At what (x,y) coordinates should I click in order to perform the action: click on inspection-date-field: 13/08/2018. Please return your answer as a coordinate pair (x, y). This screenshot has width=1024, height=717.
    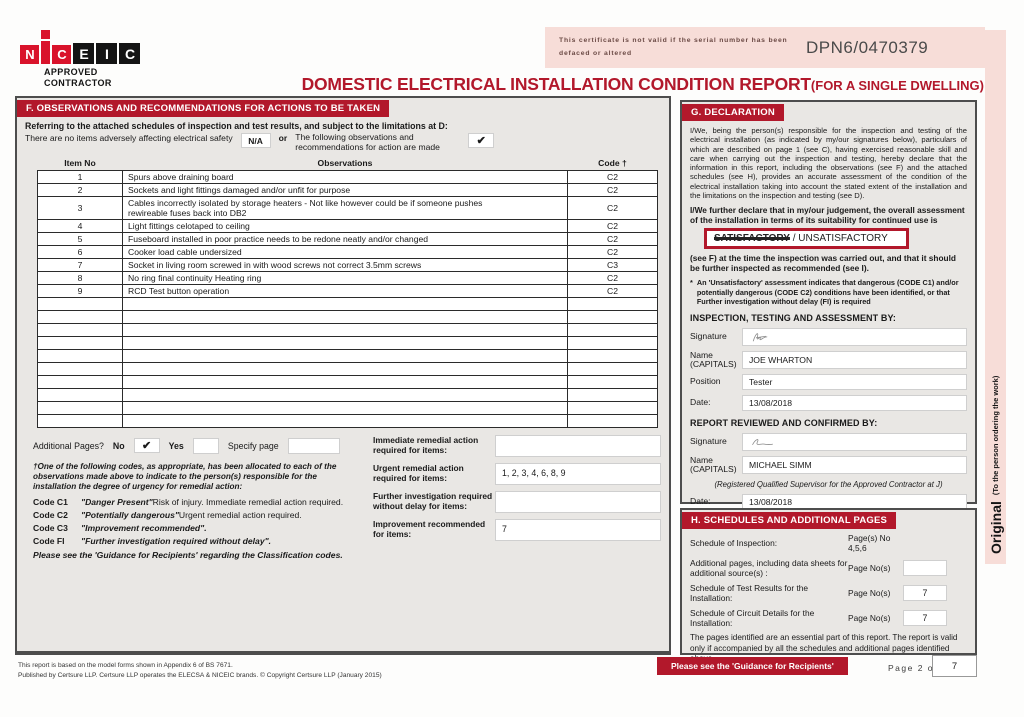
    Looking at the image, I should click on (854, 402).